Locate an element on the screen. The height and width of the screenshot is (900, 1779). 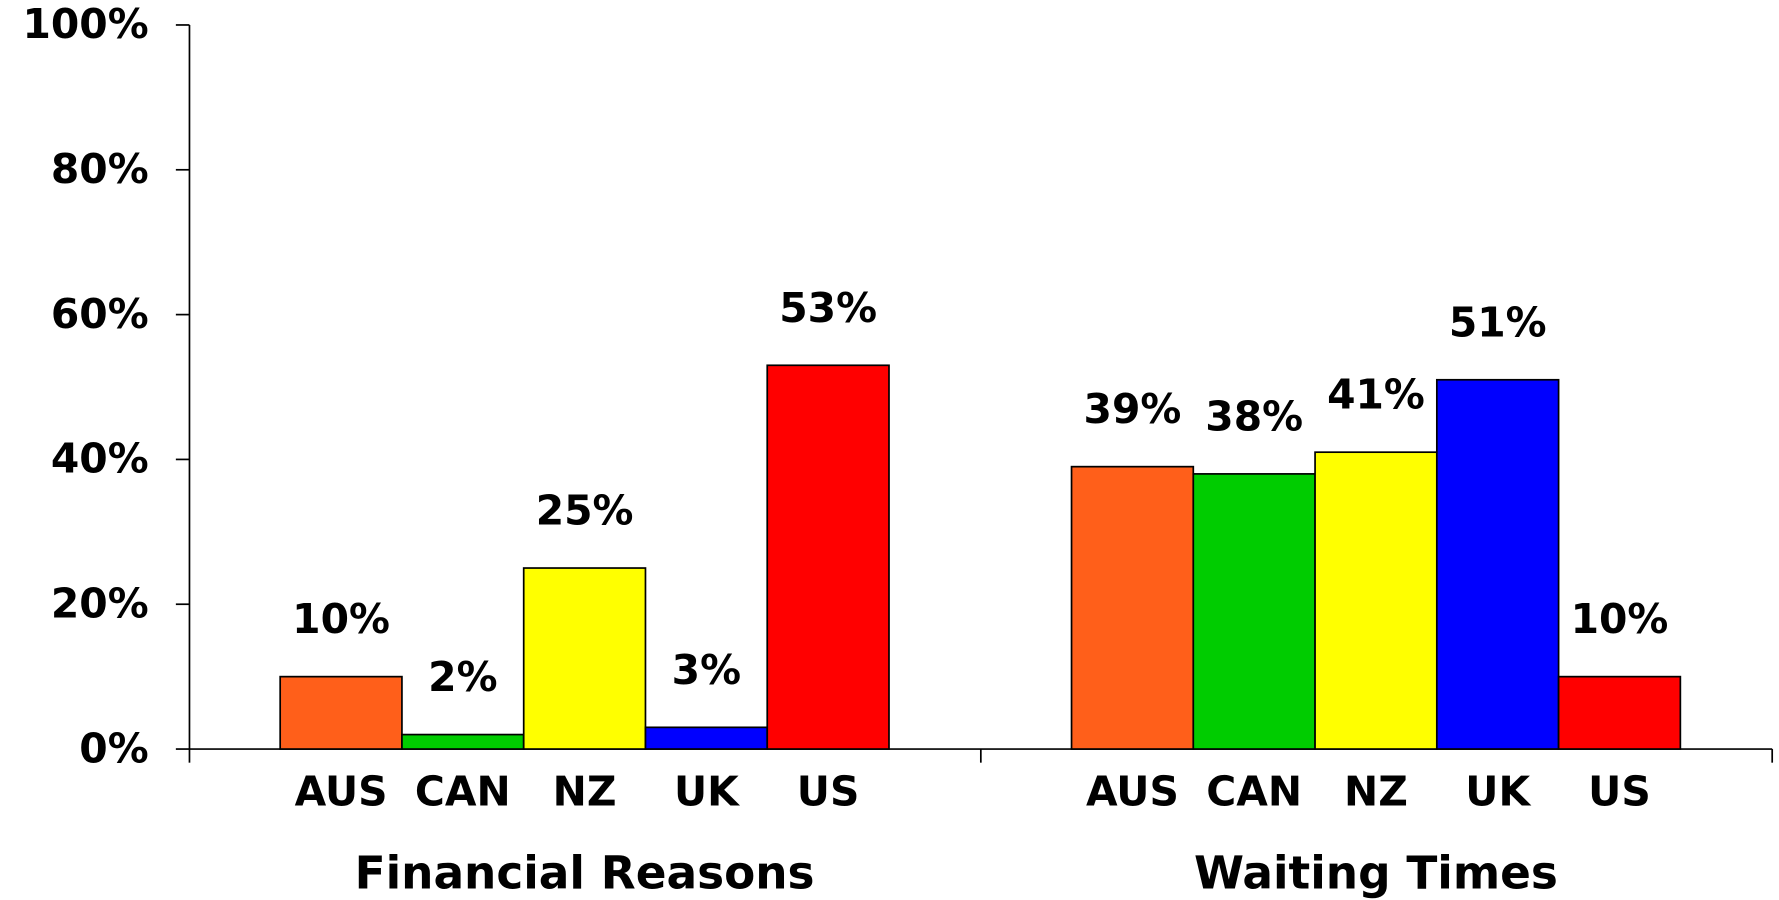
value-label: 51% is located at coordinates (1498, 322).